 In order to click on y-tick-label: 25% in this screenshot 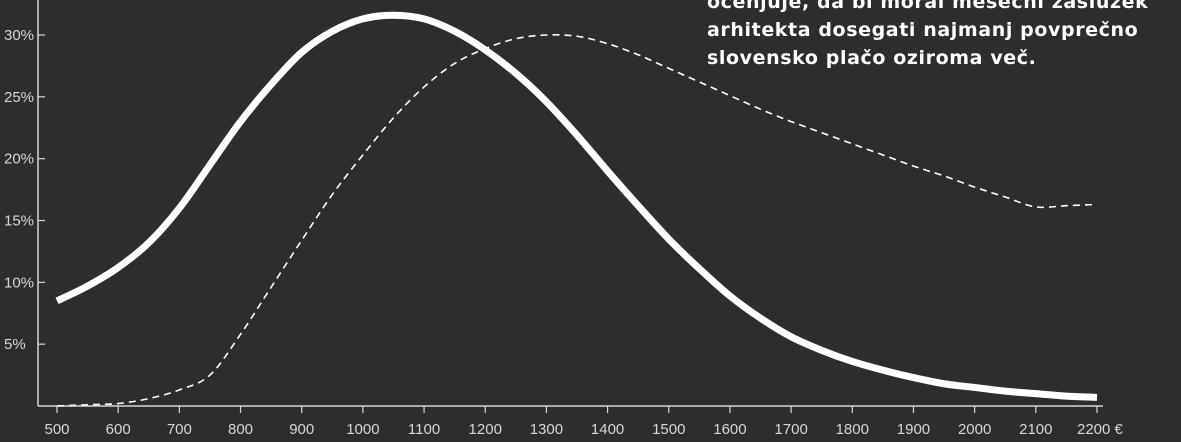, I will do `click(19, 97)`.